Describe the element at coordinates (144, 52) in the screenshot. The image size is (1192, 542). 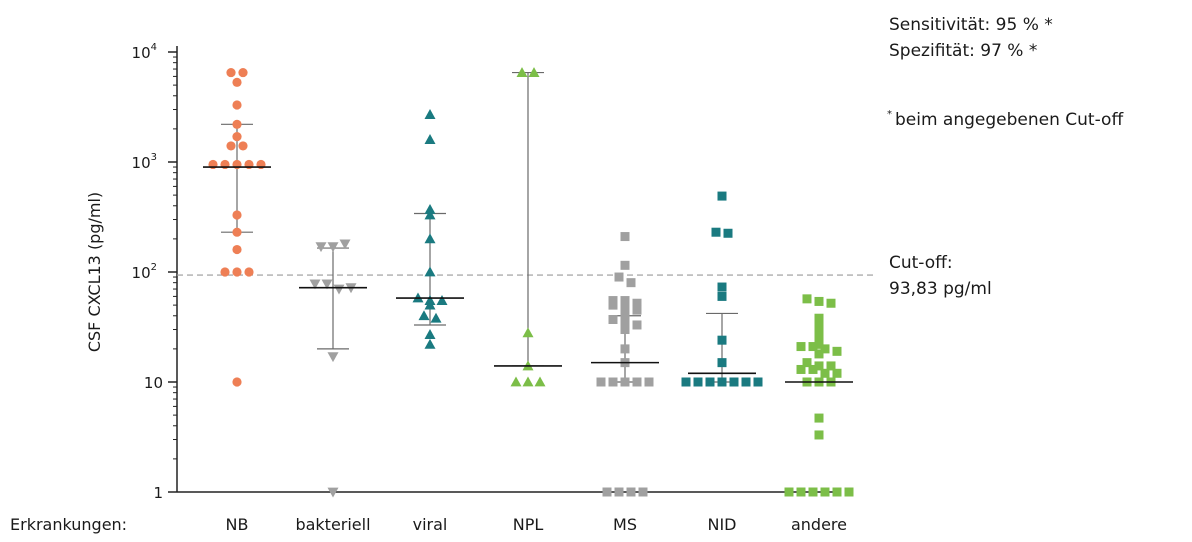
I see `y-tick-label: 10⁴` at that location.